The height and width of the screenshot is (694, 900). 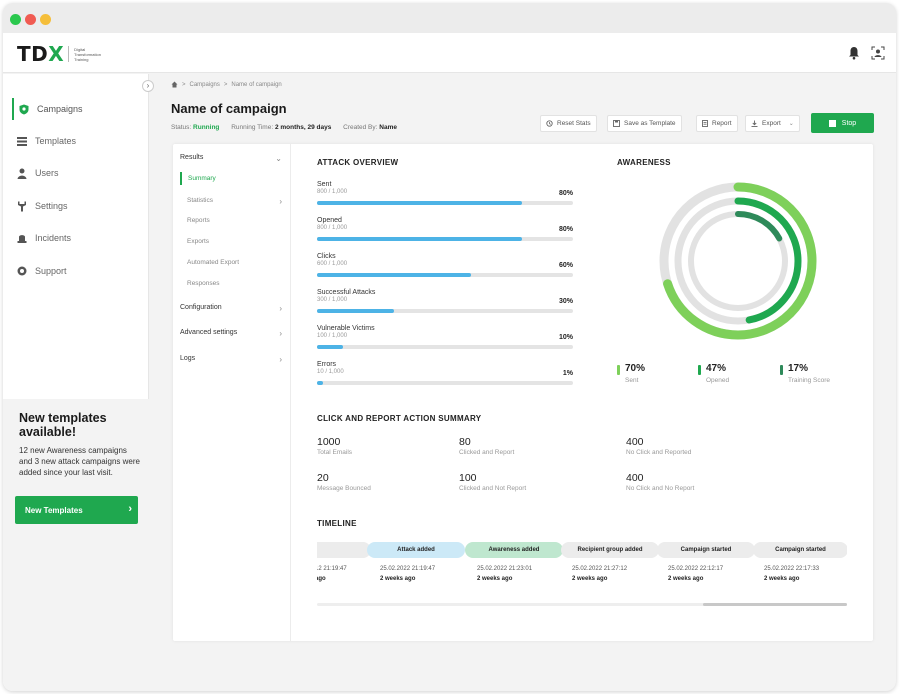 What do you see at coordinates (22, 206) in the screenshot?
I see `wrench-icon` at bounding box center [22, 206].